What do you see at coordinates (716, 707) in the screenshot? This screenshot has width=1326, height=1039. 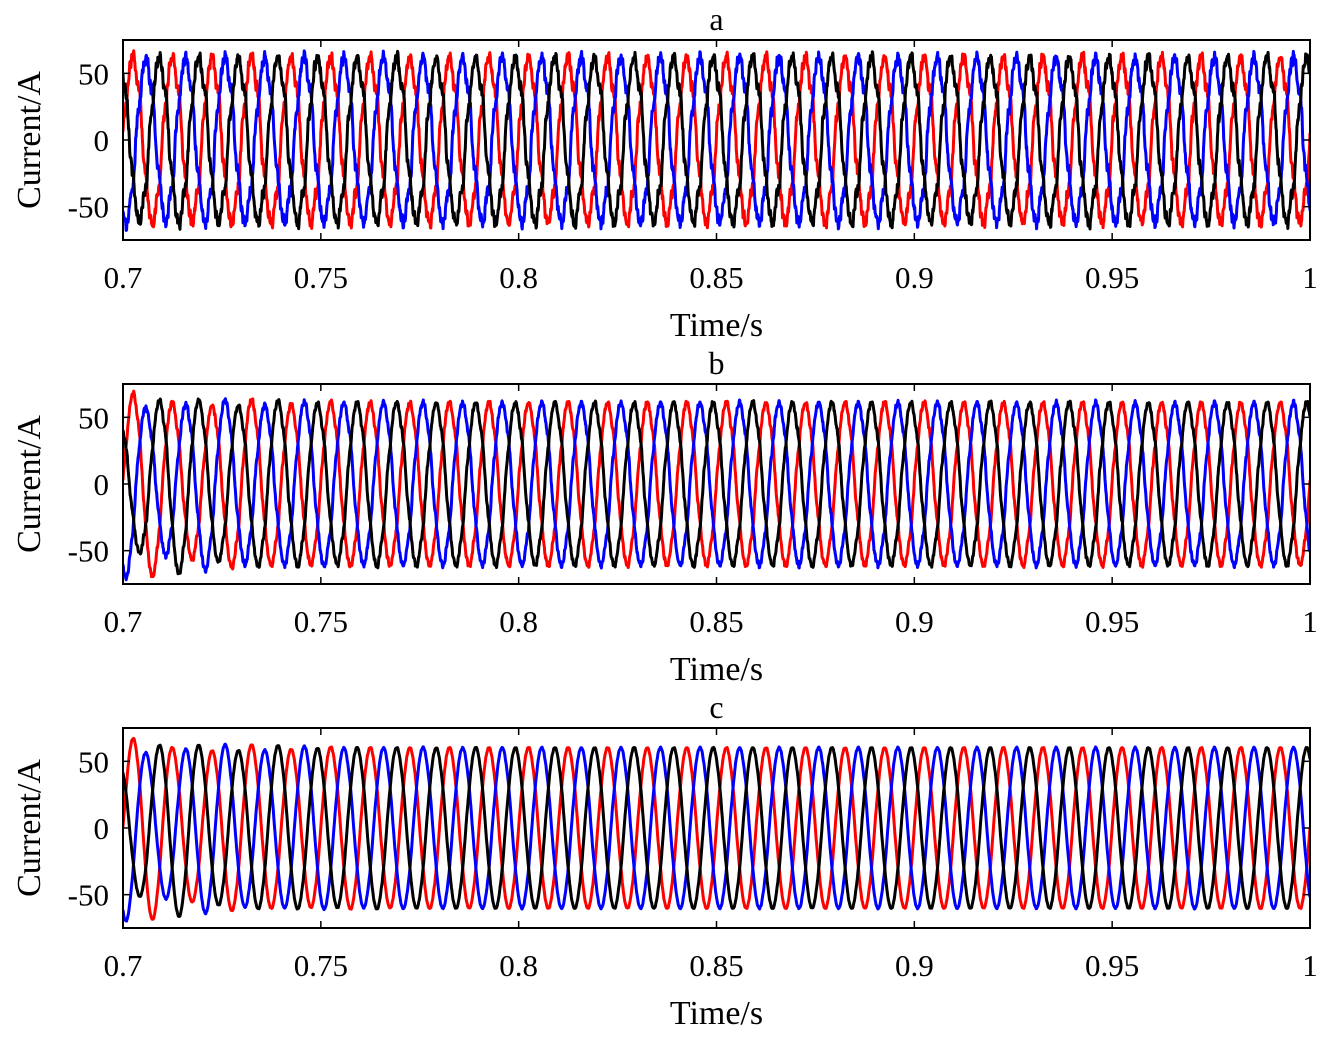 I see `panel-title: c` at bounding box center [716, 707].